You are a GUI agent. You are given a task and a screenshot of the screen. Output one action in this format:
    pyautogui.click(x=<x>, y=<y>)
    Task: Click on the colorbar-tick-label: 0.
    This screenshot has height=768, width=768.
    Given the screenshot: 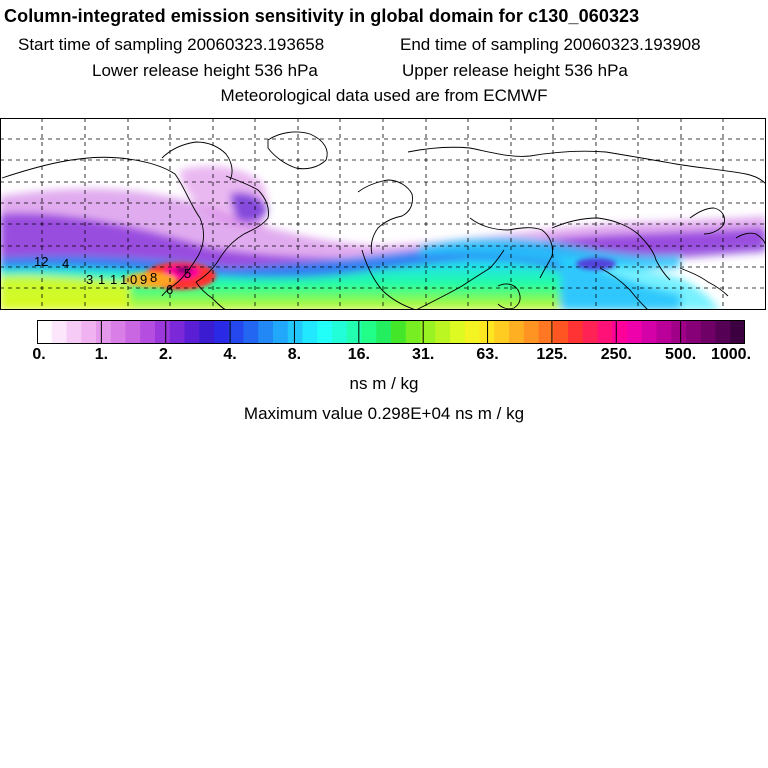 What is the action you would take?
    pyautogui.click(x=39, y=354)
    